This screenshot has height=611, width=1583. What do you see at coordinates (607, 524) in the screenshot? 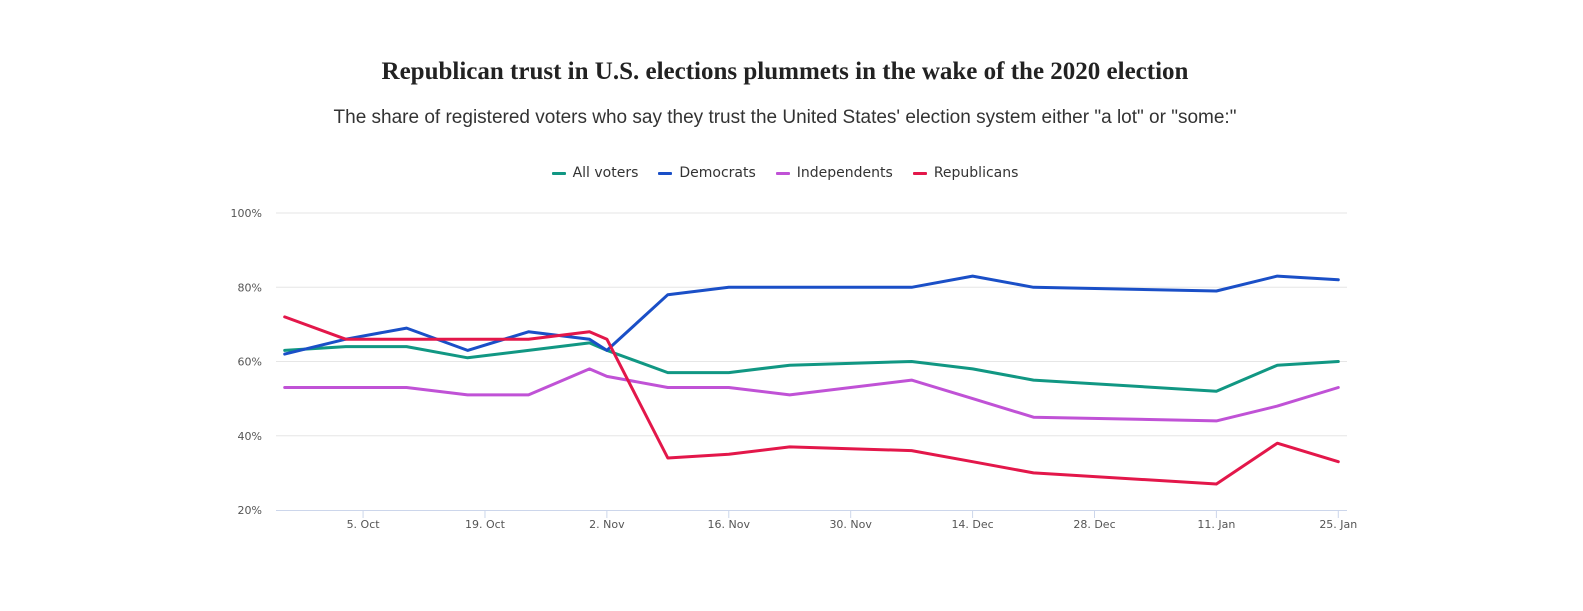
I see `x-tick-label: 2. Nov` at bounding box center [607, 524].